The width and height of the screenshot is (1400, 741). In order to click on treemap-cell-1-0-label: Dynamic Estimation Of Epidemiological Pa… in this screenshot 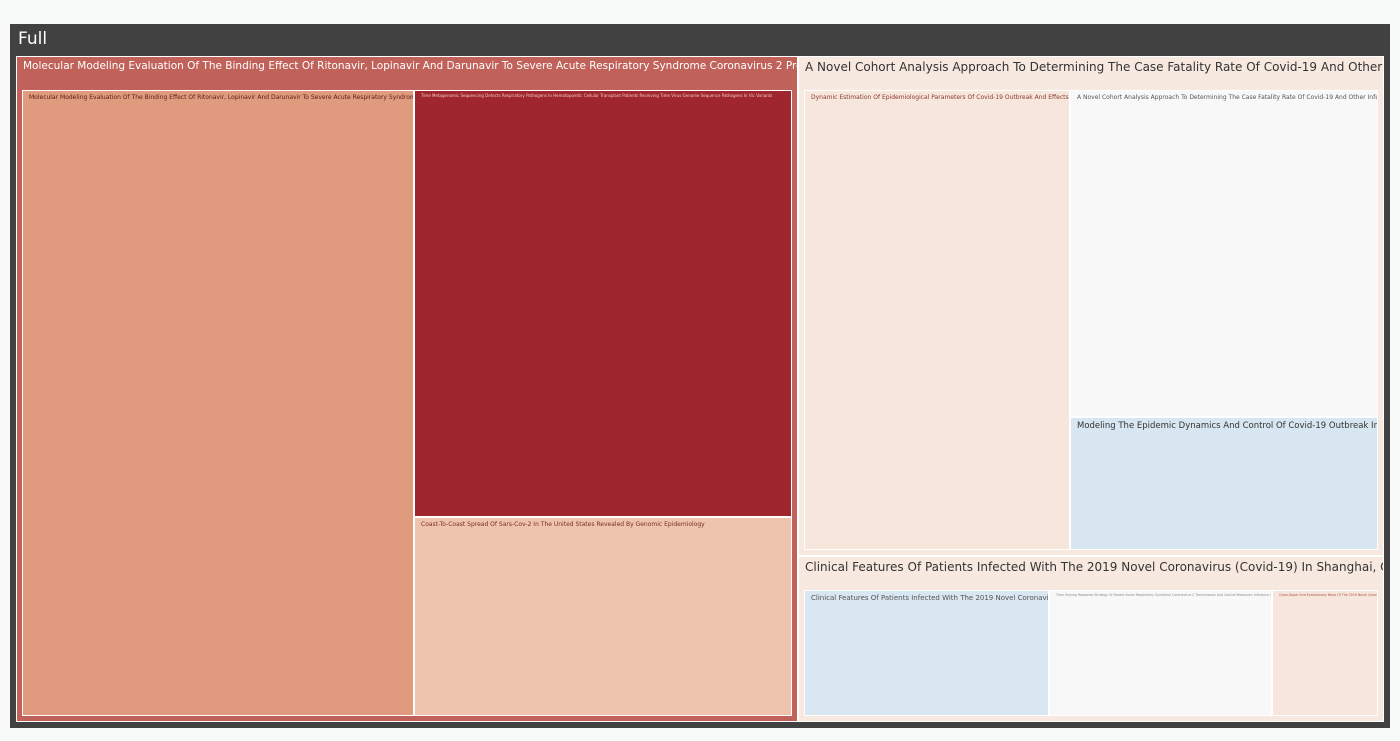, I will do `click(940, 97)`.